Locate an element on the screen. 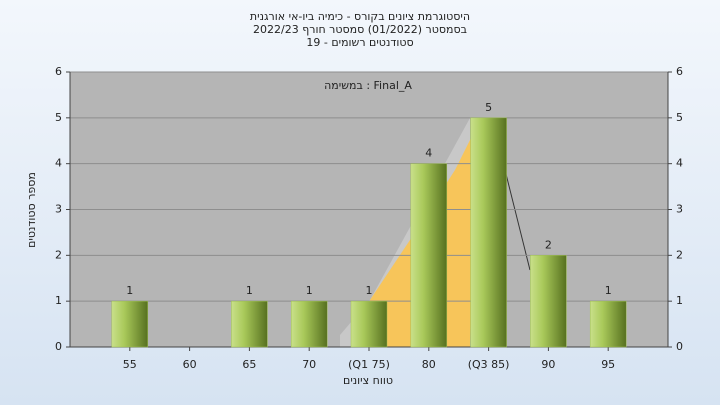  data-label: 2 is located at coordinates (548, 244).